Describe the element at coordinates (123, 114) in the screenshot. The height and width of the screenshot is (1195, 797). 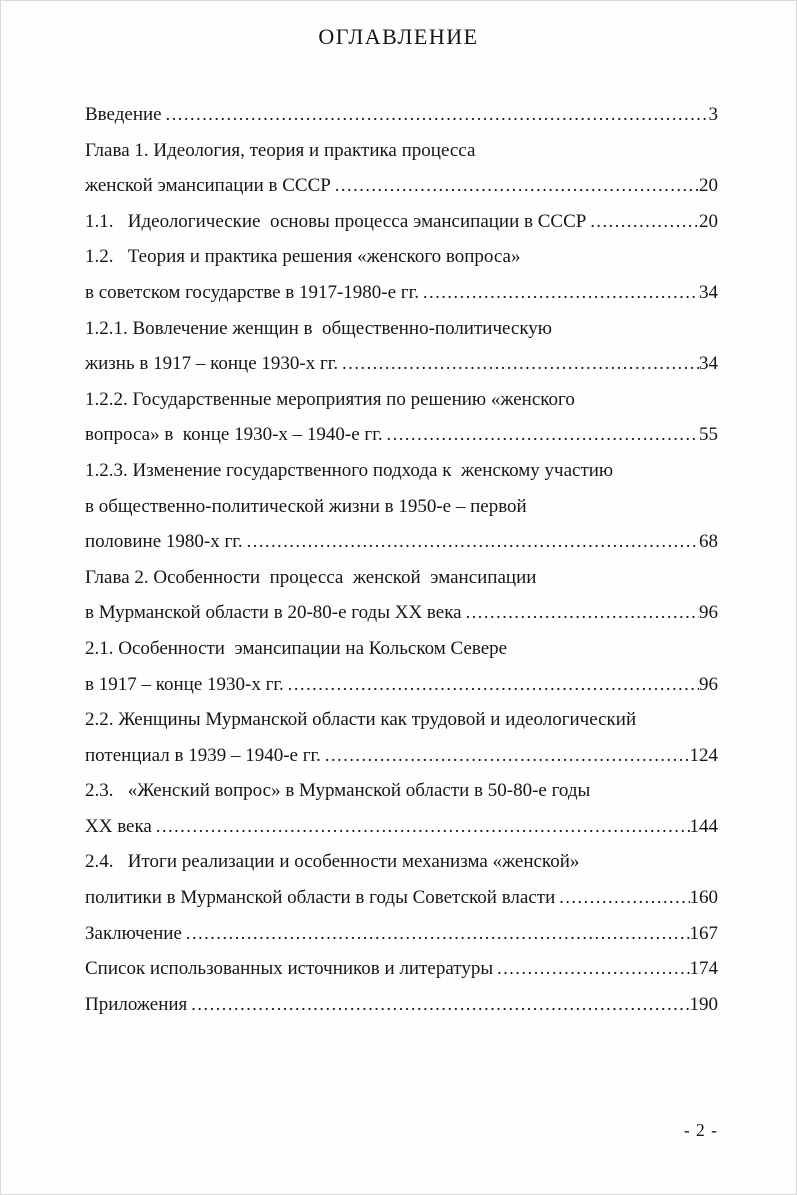
I see `toc-entry-text: Введение` at that location.